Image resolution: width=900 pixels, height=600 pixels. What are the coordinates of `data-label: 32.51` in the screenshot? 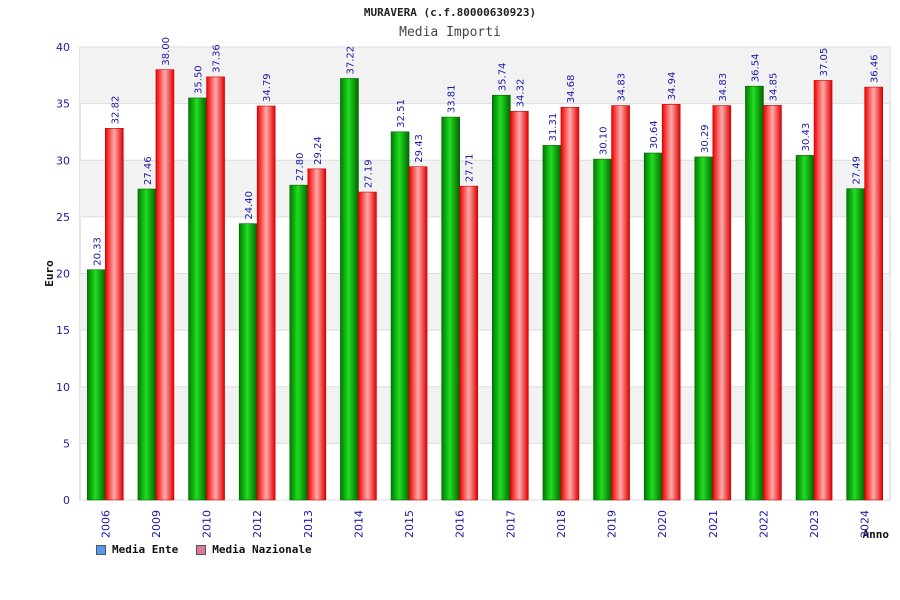 It's located at (401, 113).